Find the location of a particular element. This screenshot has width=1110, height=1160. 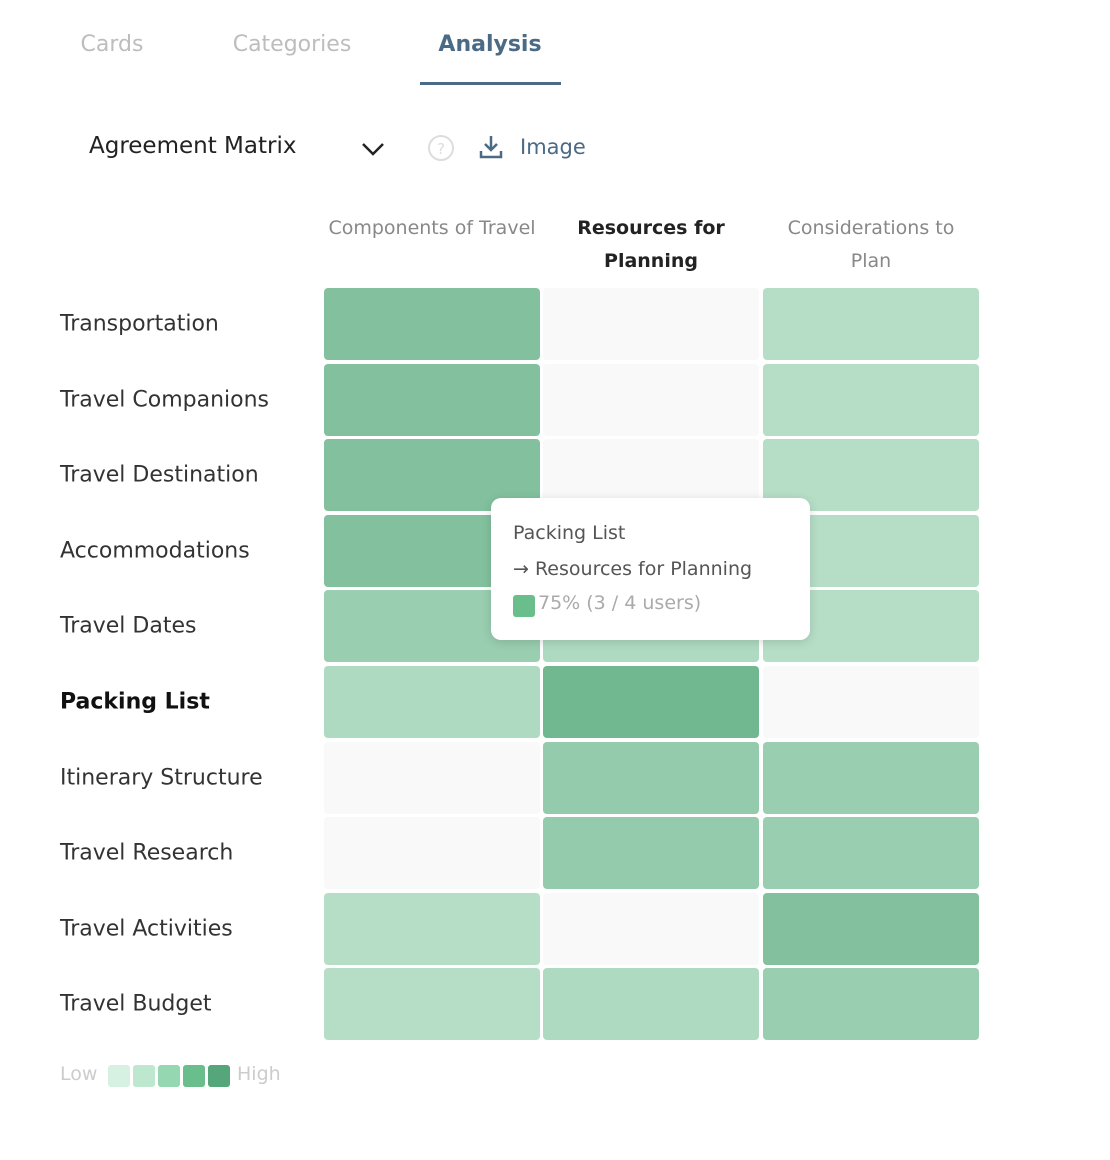

row-label: Travel Activities is located at coordinates (146, 929).